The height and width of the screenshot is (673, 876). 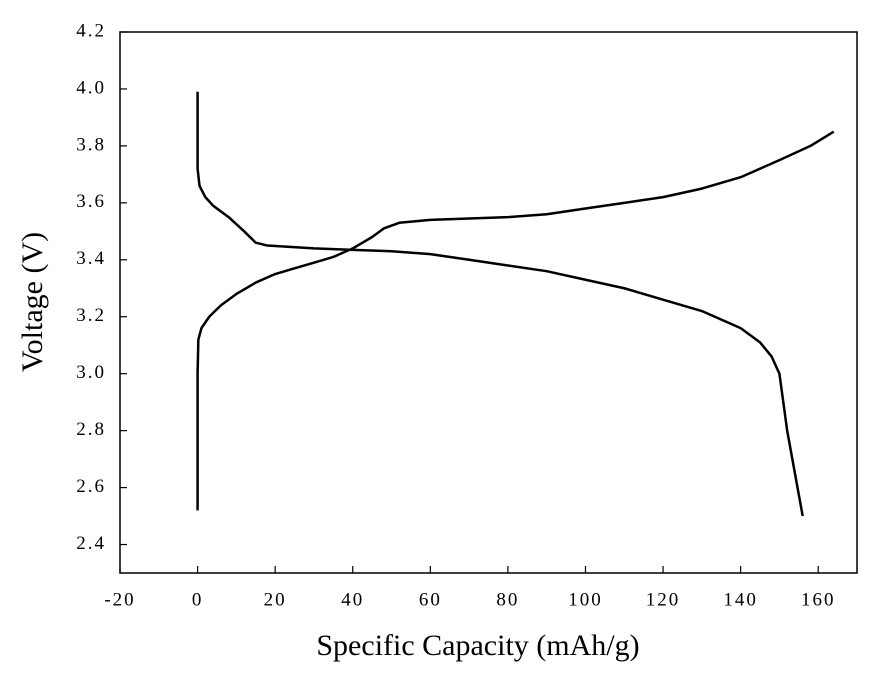 I want to click on x-tick-label: 120, so click(x=663, y=599).